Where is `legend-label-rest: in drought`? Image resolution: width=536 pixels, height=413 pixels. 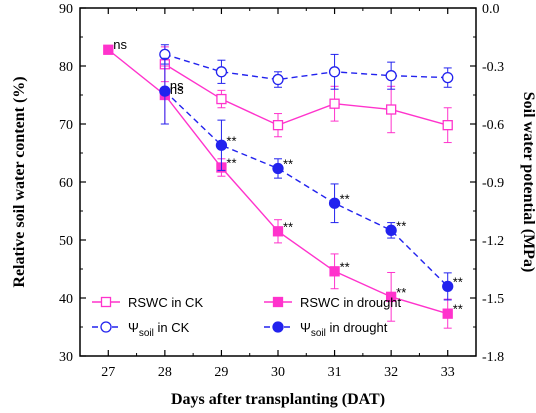 legend-label-rest: in drought is located at coordinates (357, 327).